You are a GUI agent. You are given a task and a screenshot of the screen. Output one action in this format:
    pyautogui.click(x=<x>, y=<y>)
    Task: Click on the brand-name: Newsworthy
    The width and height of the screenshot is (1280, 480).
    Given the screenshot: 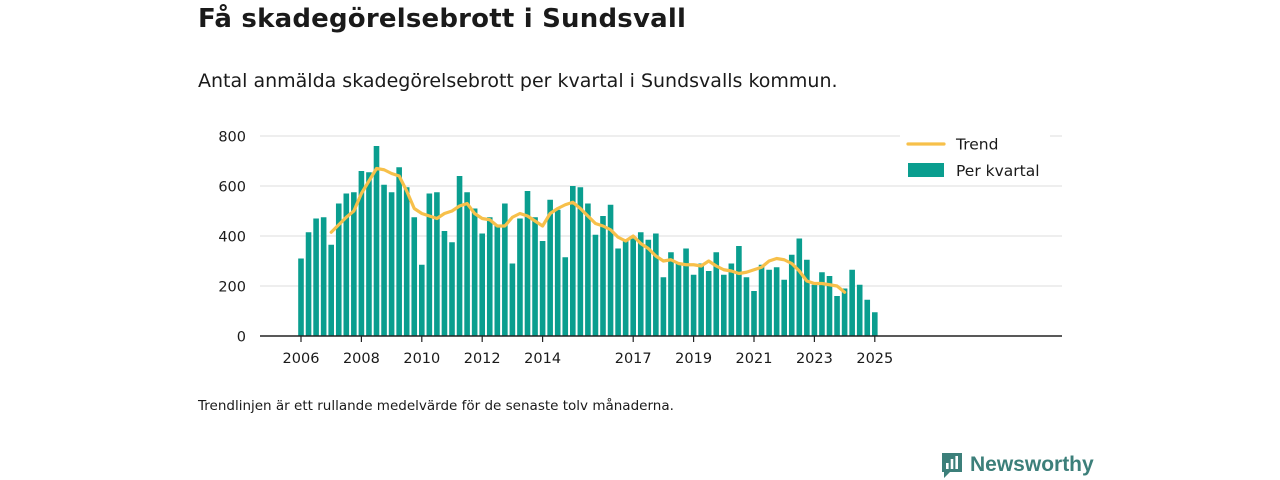 What is the action you would take?
    pyautogui.click(x=1032, y=464)
    